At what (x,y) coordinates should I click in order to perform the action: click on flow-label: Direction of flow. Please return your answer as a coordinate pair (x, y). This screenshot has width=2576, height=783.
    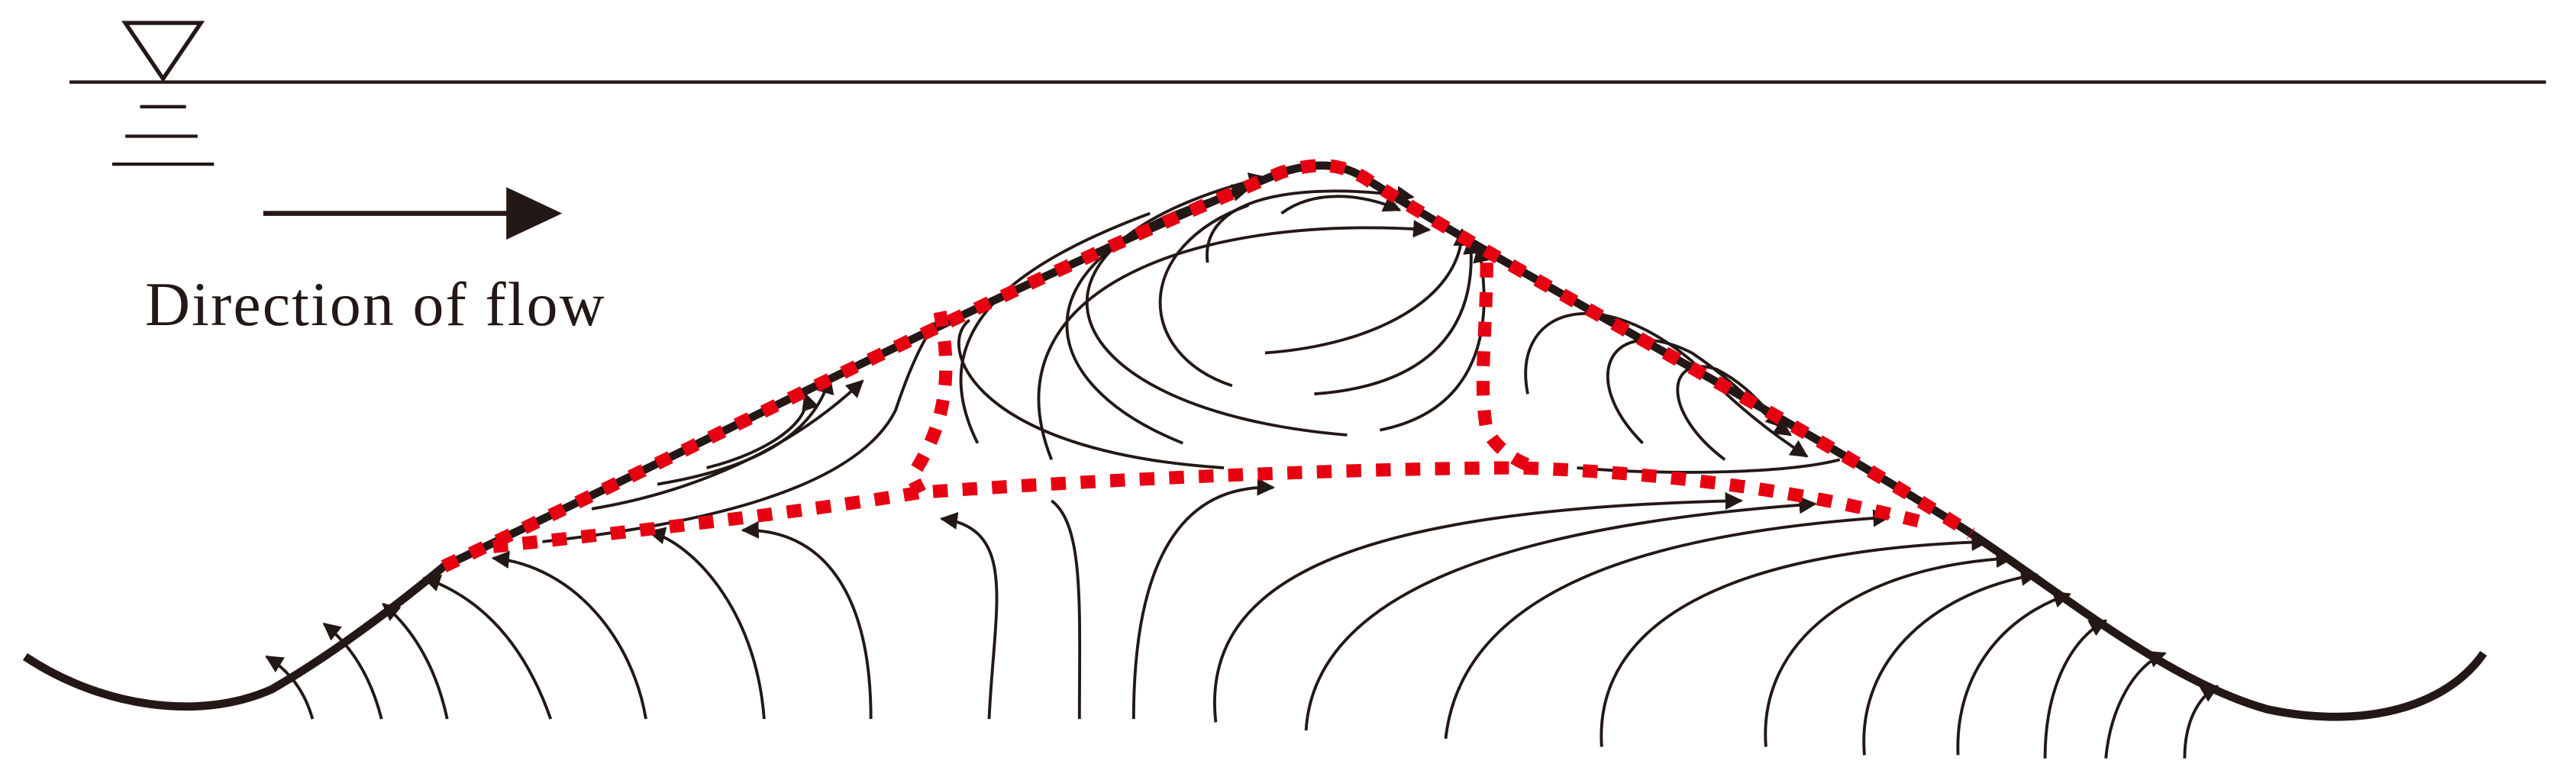
    Looking at the image, I should click on (375, 304).